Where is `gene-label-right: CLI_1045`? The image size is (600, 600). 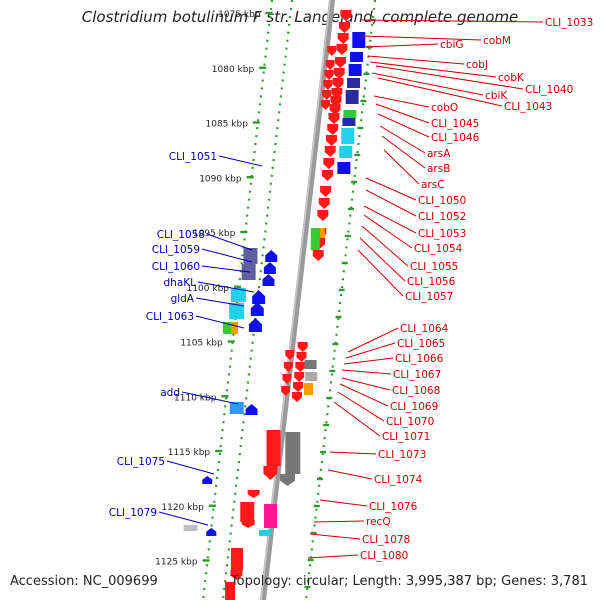 gene-label-right: CLI_1045 is located at coordinates (455, 124).